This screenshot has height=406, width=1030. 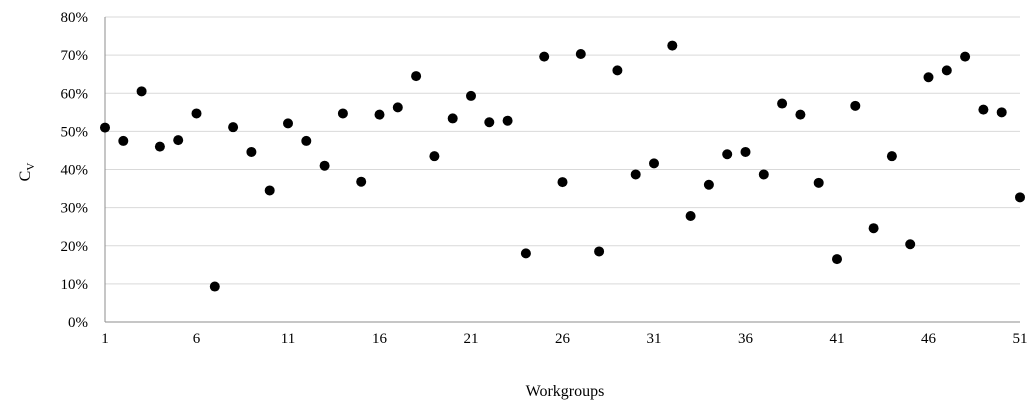 I want to click on y-tick-label: 70%, so click(x=75, y=56).